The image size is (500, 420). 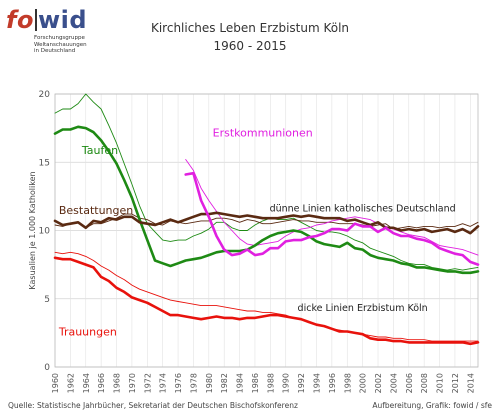 I want to click on y-tick-label: 20, so click(x=45, y=95).